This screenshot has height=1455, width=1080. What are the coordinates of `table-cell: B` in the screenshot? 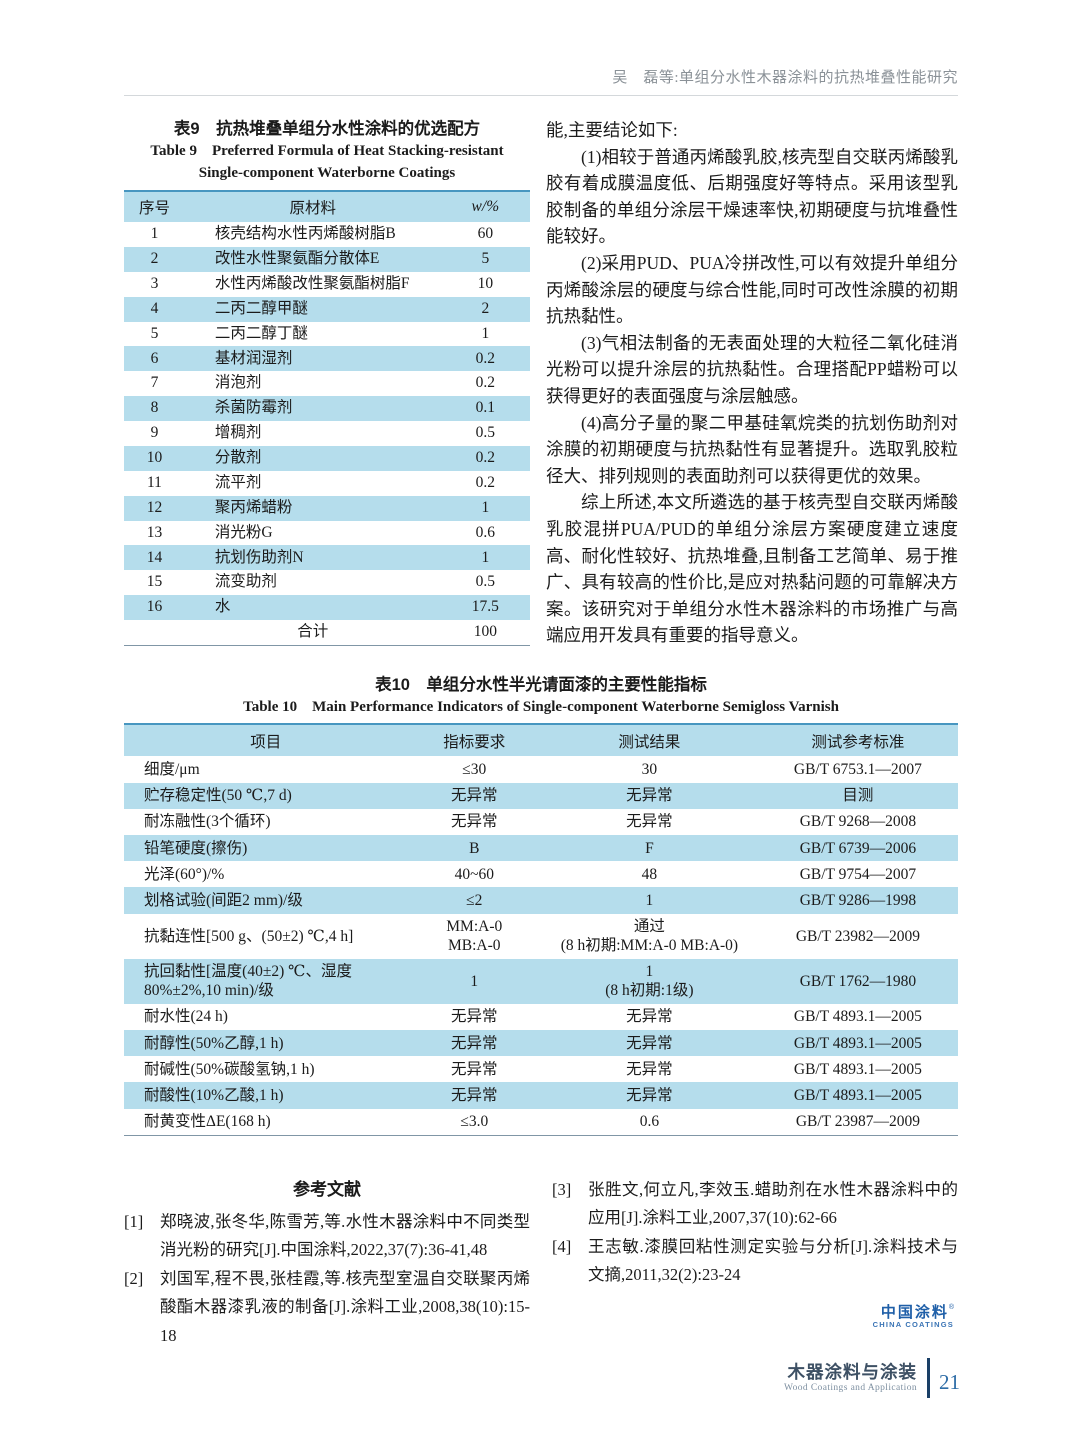 It's located at (474, 848).